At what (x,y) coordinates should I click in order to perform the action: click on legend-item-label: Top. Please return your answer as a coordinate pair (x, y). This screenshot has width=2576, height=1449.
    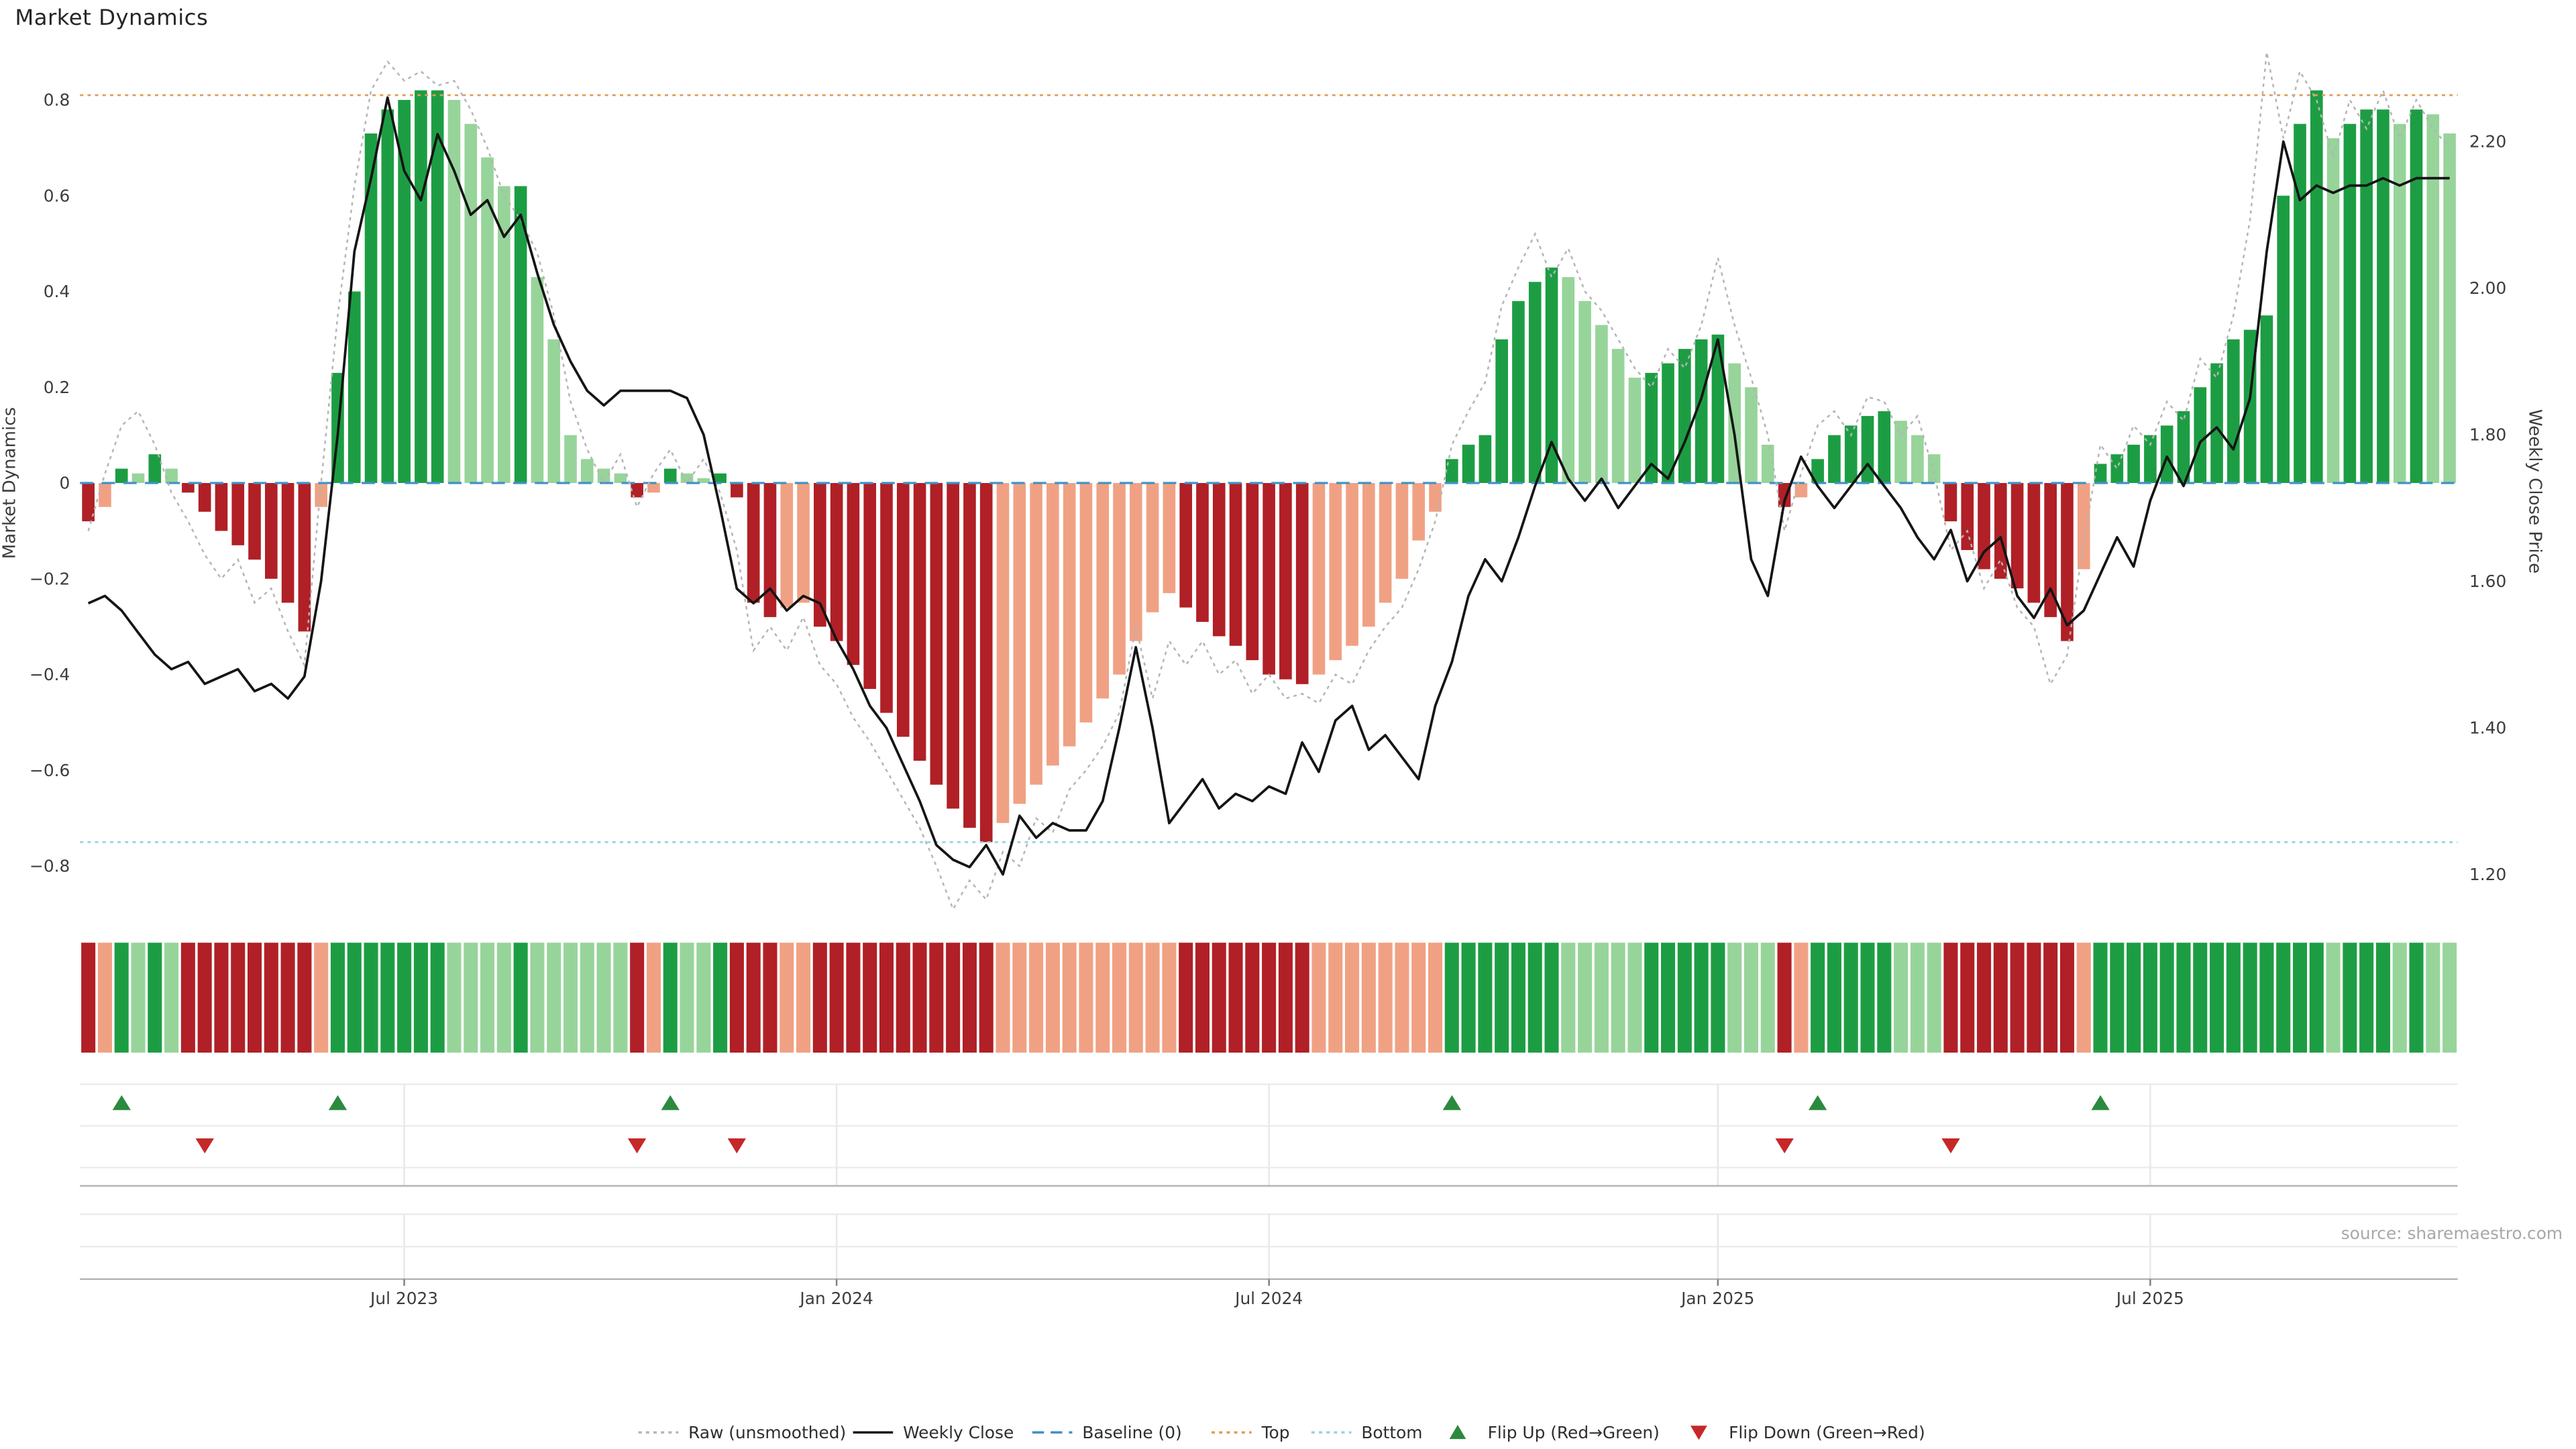
    Looking at the image, I should click on (1275, 1432).